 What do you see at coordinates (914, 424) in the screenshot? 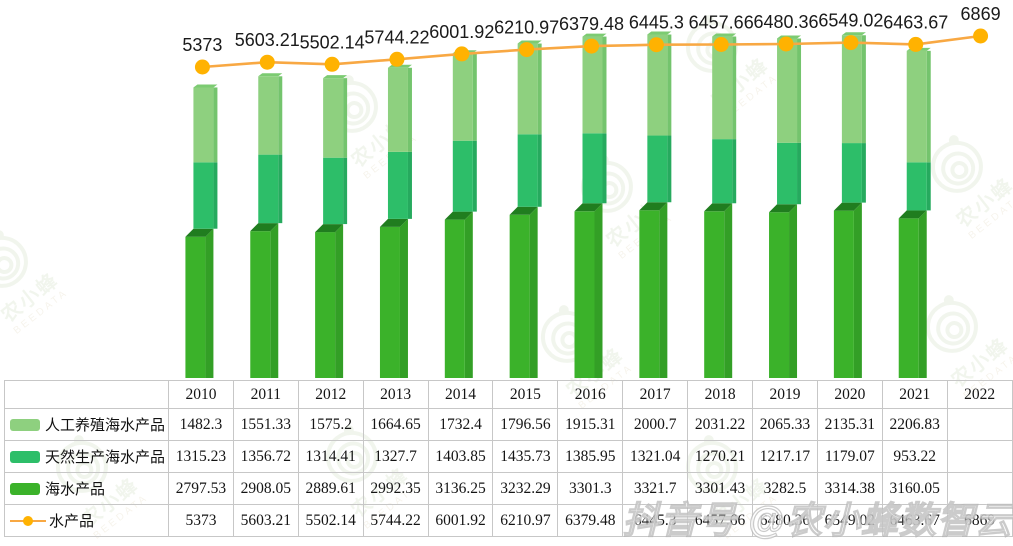
I see `table-cell: 2206.83` at bounding box center [914, 424].